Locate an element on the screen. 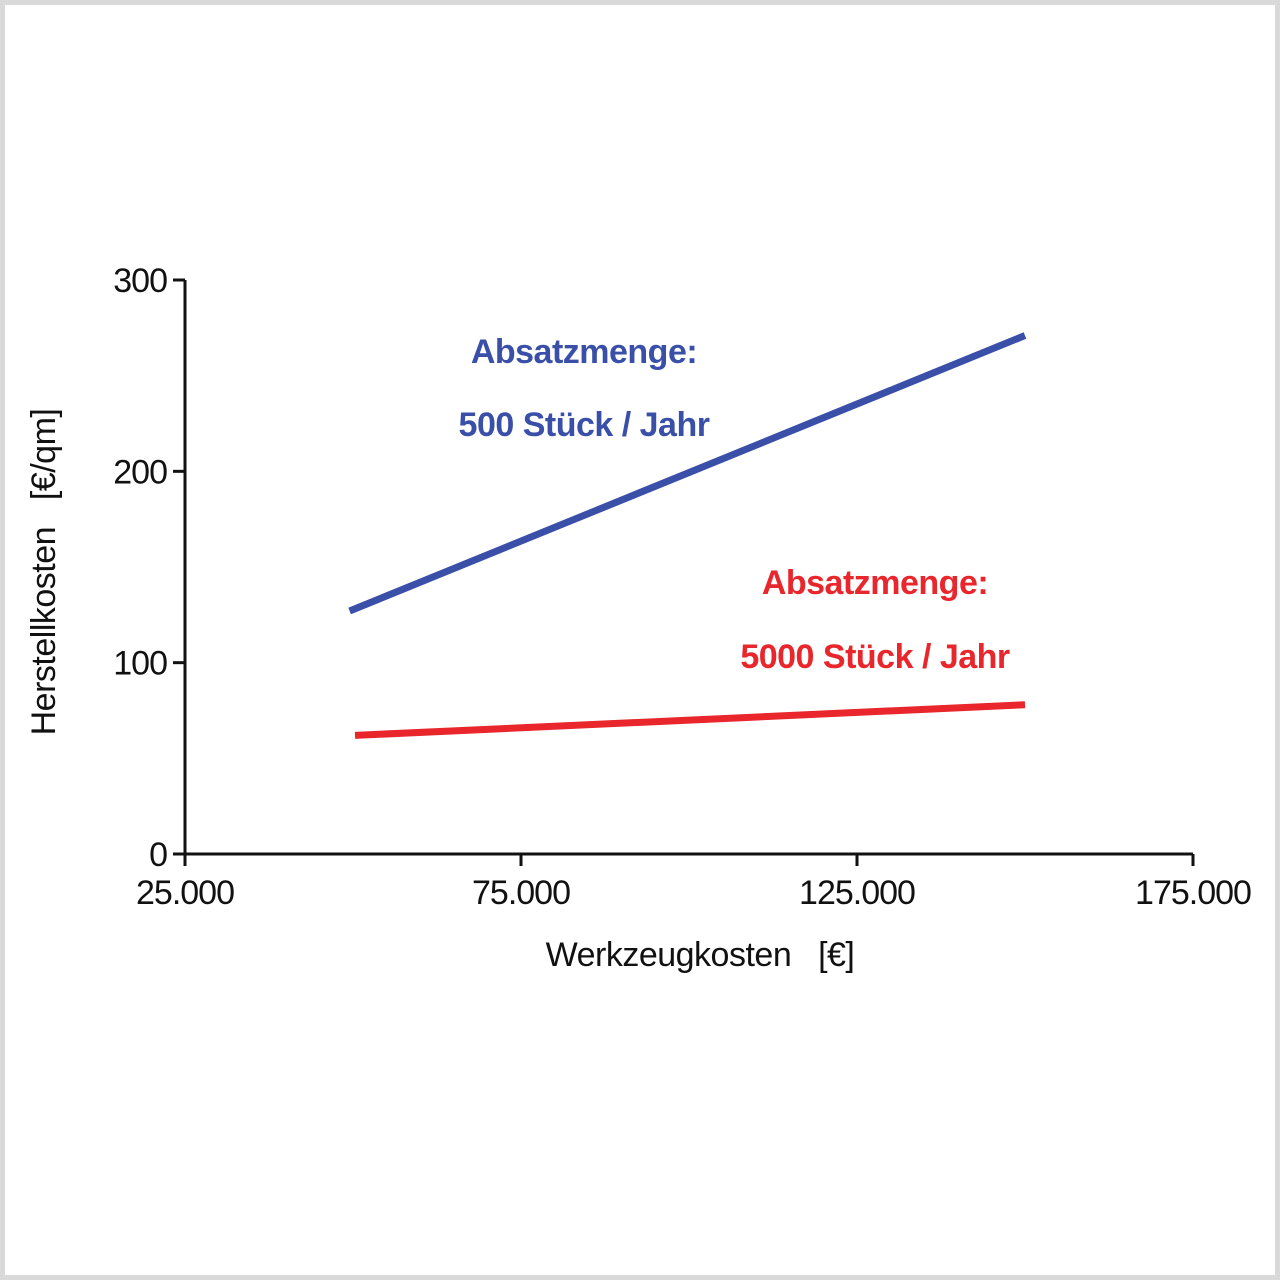 Image resolution: width=1280 pixels, height=1280 pixels. series-2-line is located at coordinates (690, 720).